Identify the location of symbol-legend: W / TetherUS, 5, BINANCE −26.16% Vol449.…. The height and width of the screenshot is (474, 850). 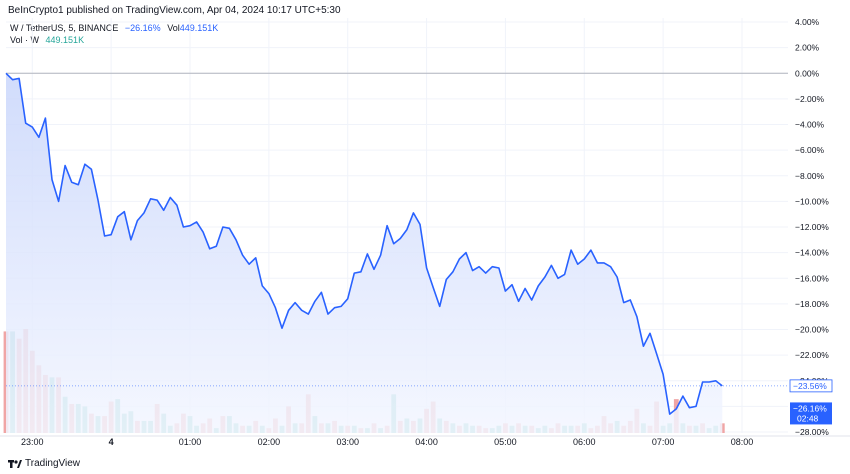
(114, 28).